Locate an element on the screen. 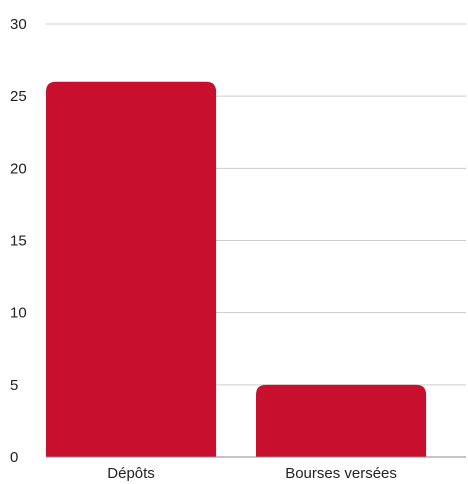 The image size is (468, 484). y-tick-label: 20 is located at coordinates (18, 168).